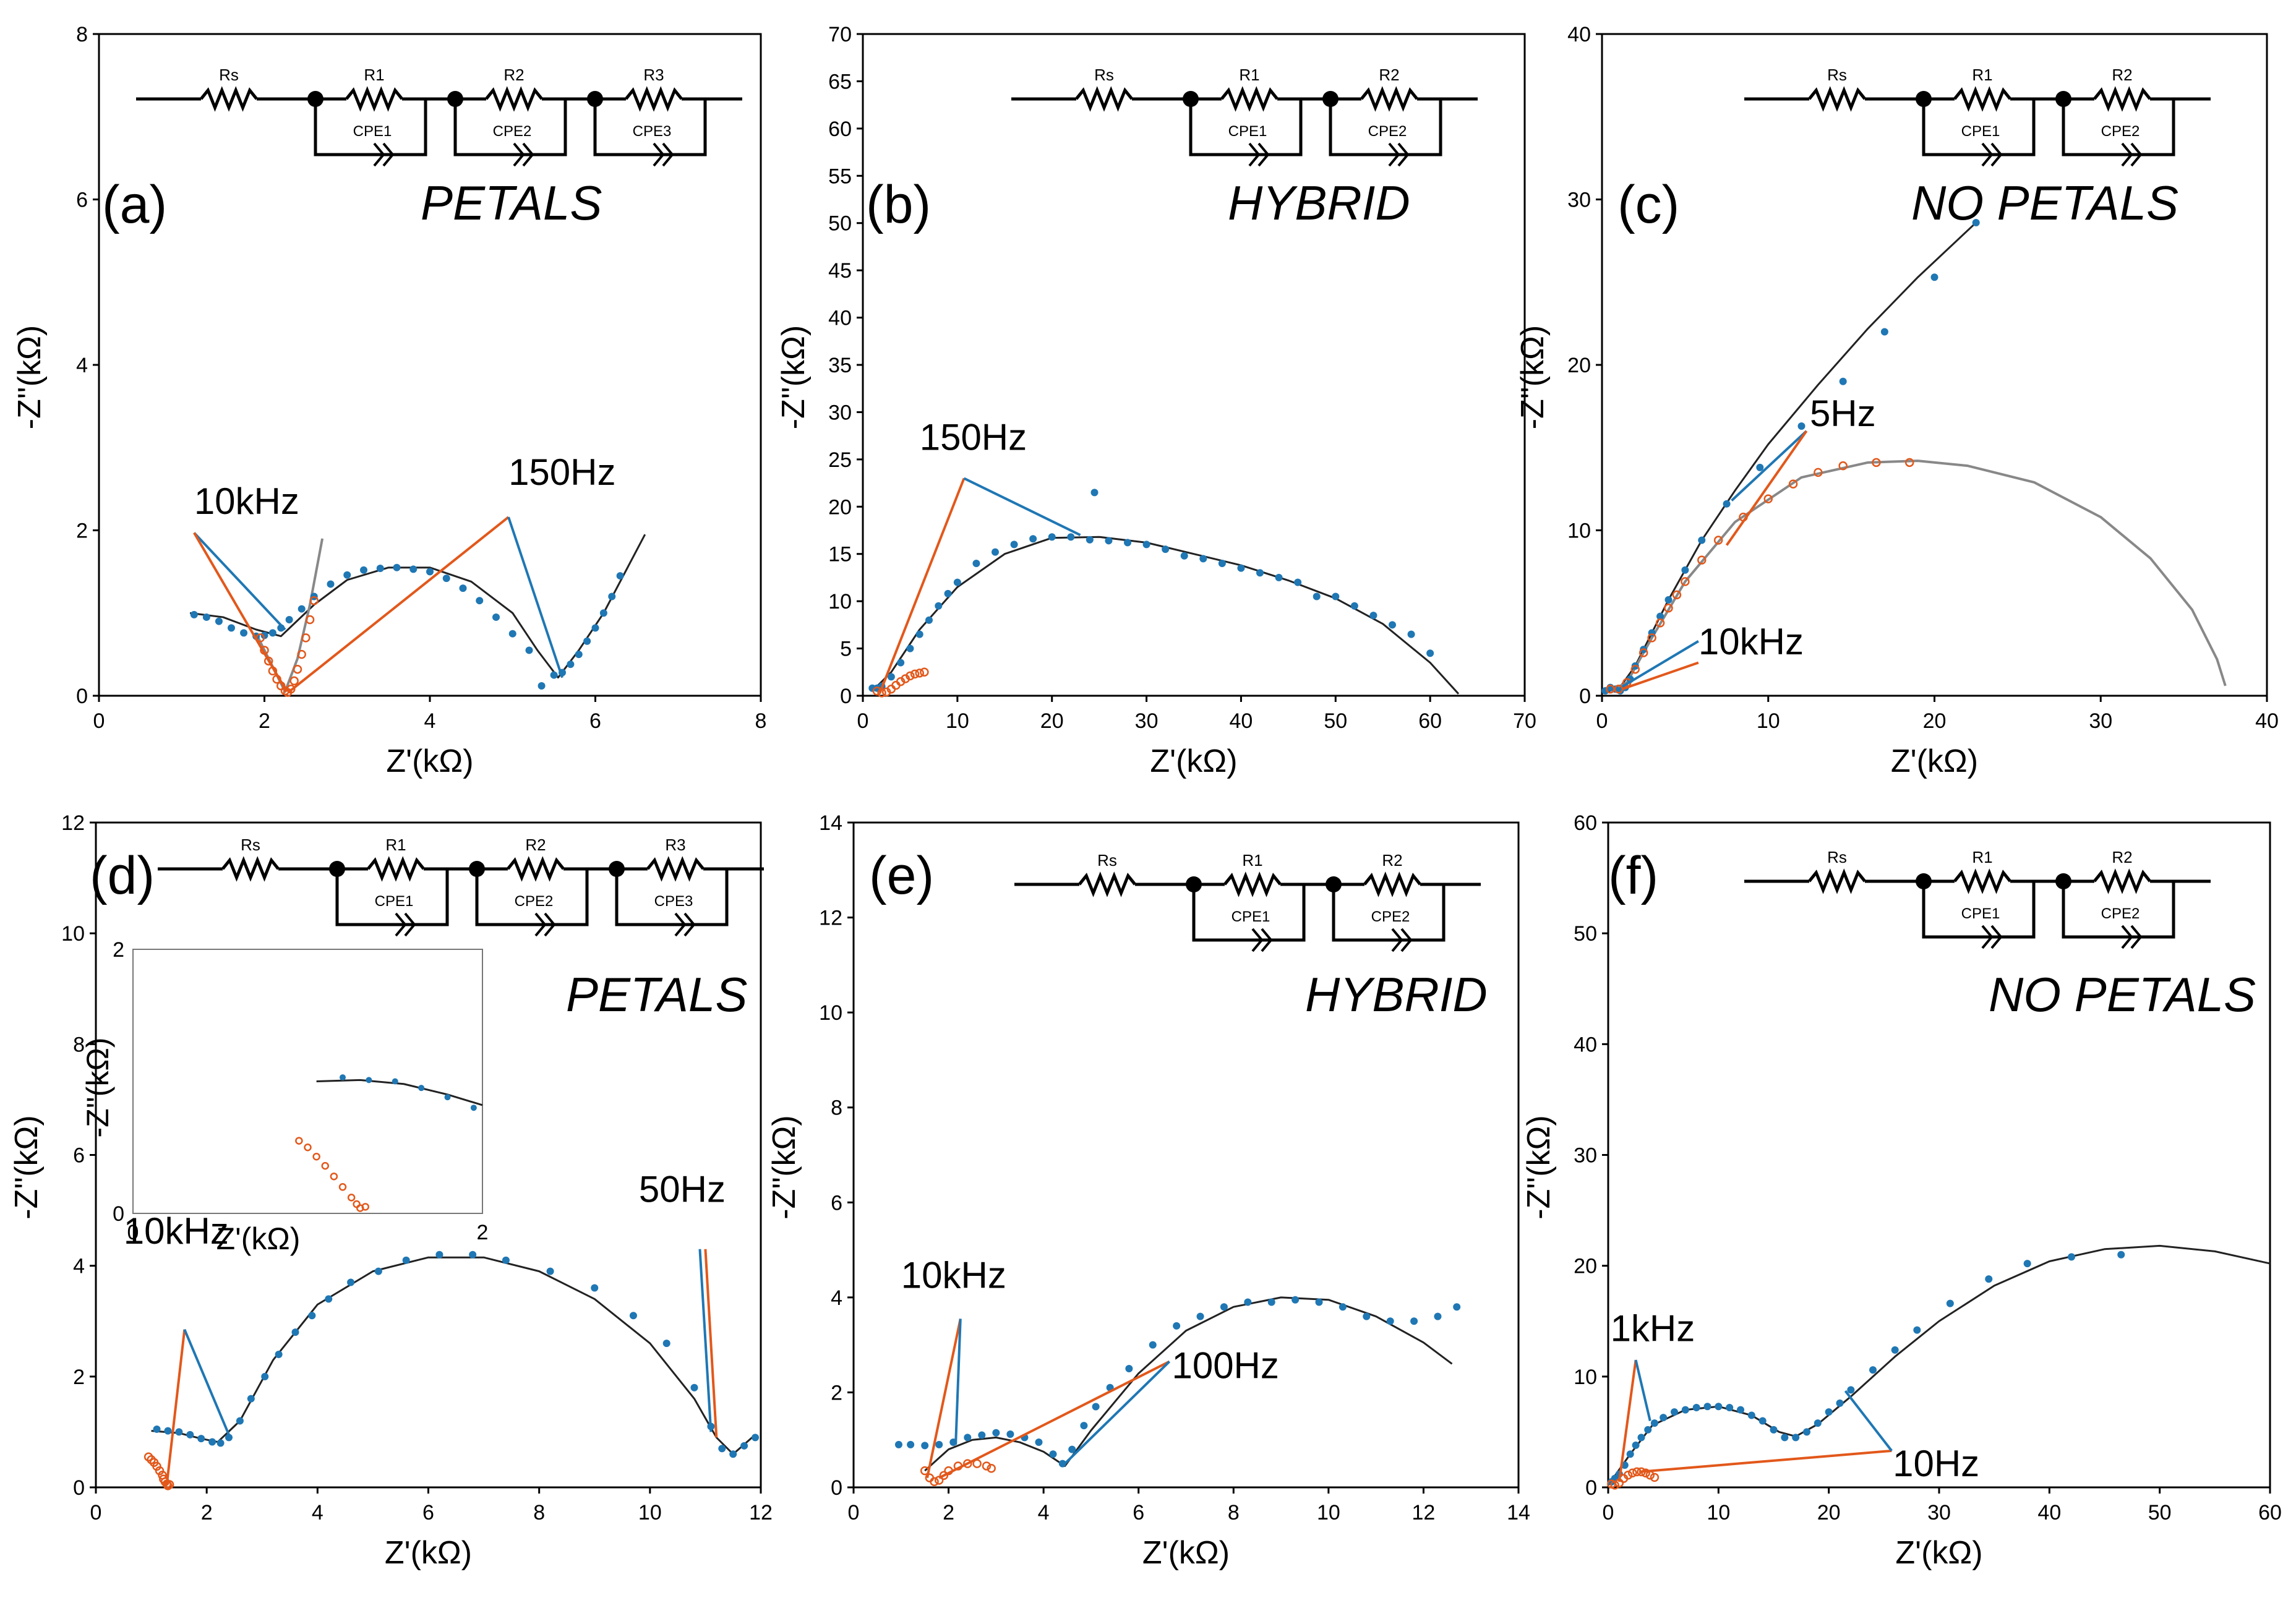  What do you see at coordinates (1186, 1553) in the screenshot?
I see `x-axis-label: Z'(kΩ)` at bounding box center [1186, 1553].